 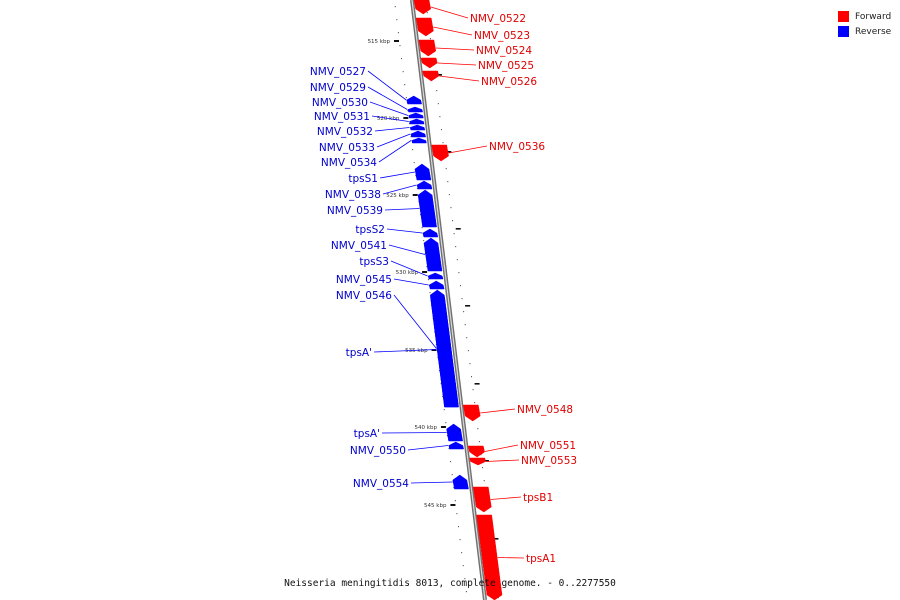 I want to click on gene-arrow-nmv0526, so click(x=431, y=76).